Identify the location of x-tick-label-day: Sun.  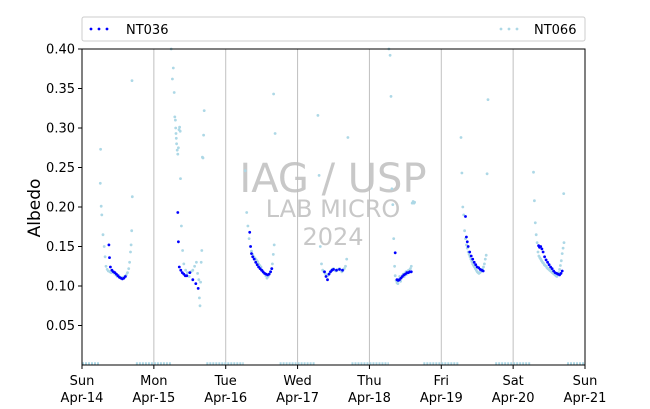
(585, 381).